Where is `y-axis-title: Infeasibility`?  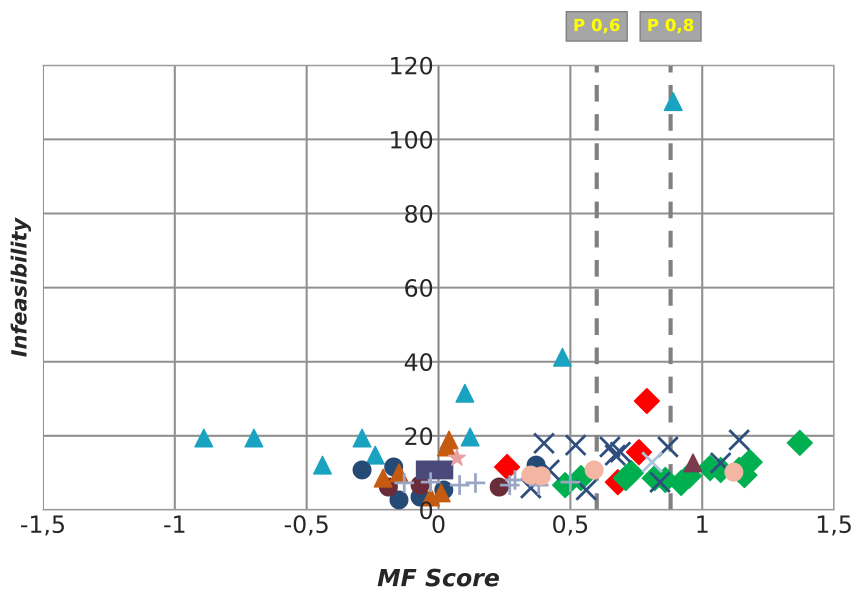
y-axis-title: Infeasibility is located at coordinates (20, 287).